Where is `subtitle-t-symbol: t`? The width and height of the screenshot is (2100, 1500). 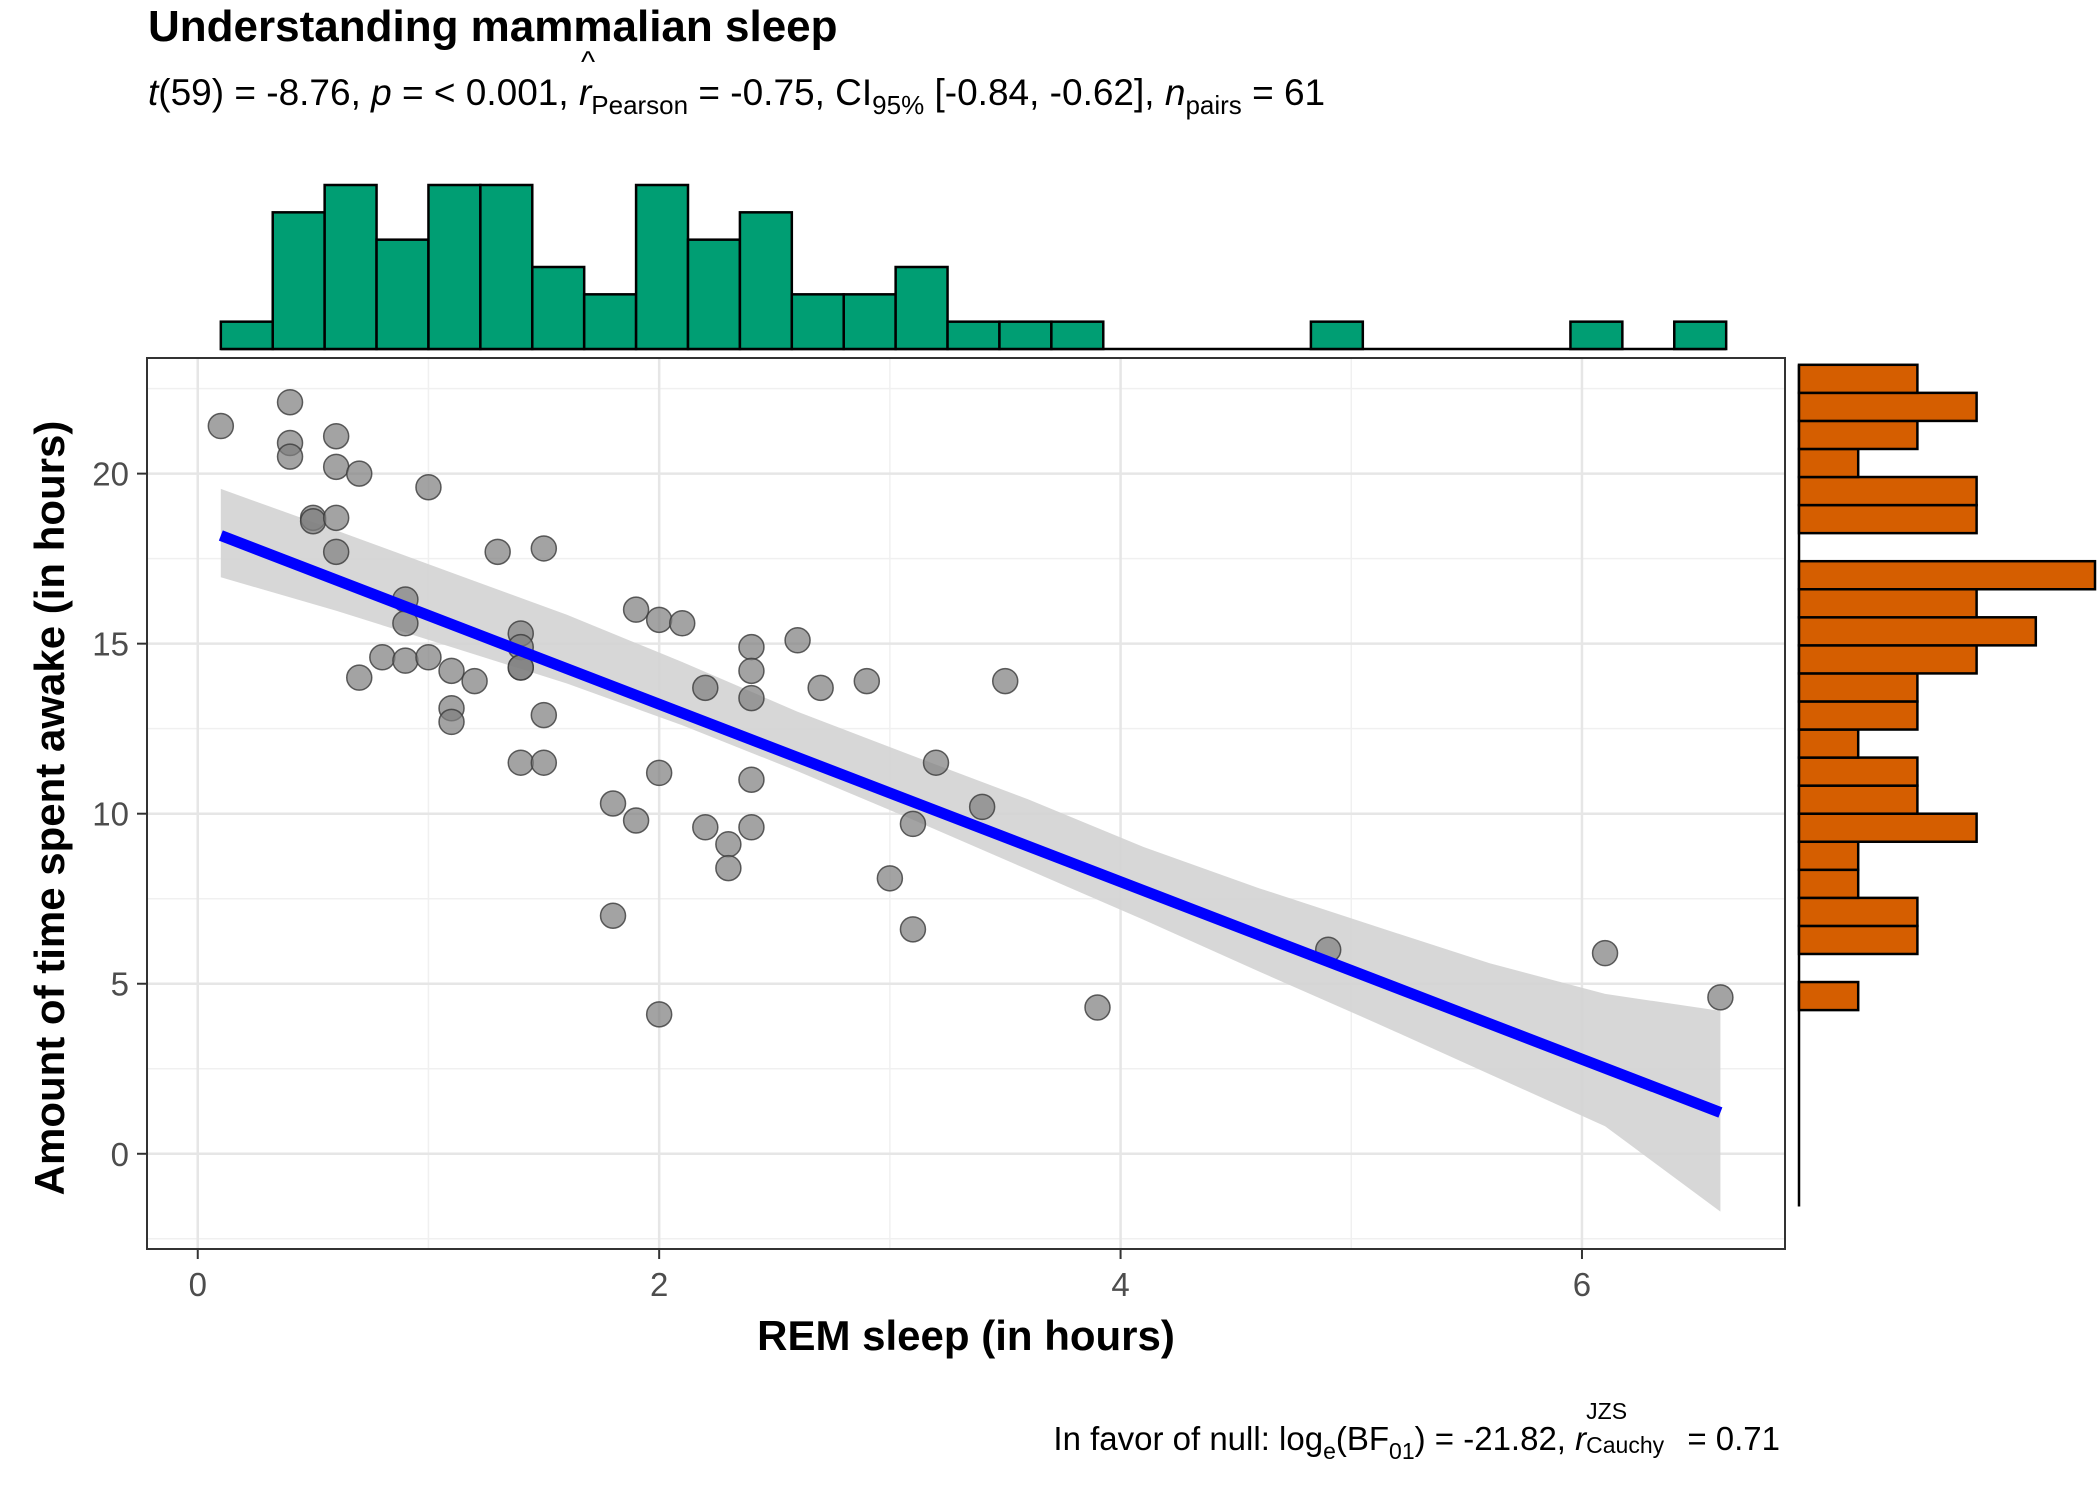 subtitle-t-symbol: t is located at coordinates (153, 92).